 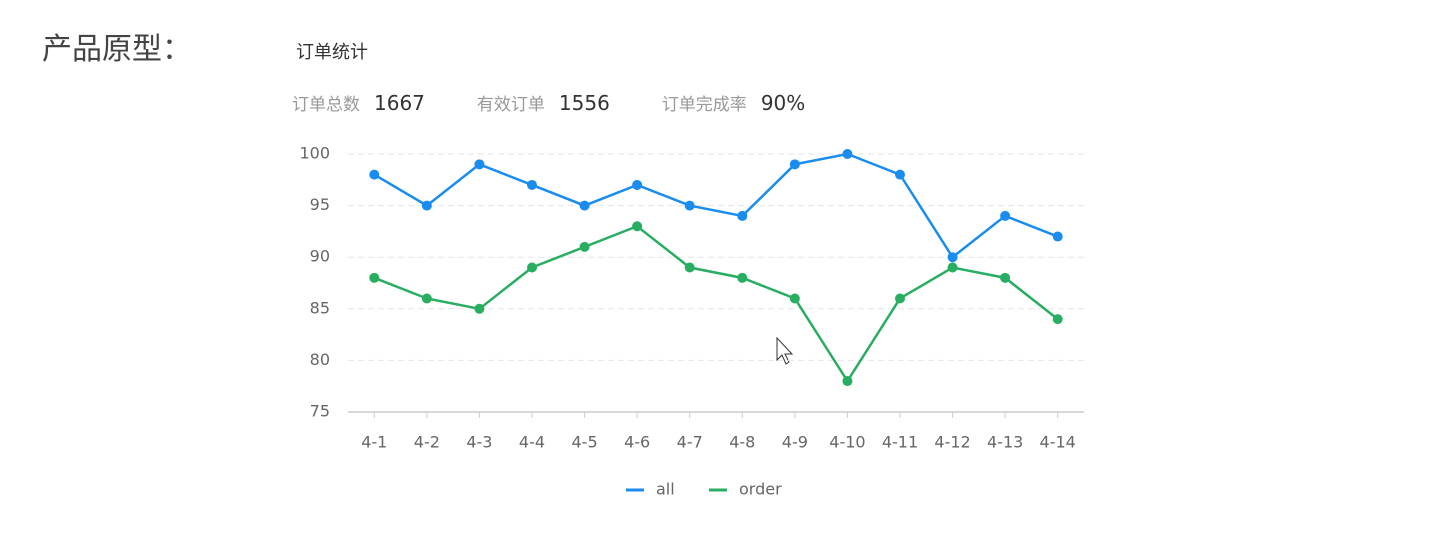 I want to click on y-tick-label: 90, so click(x=320, y=256).